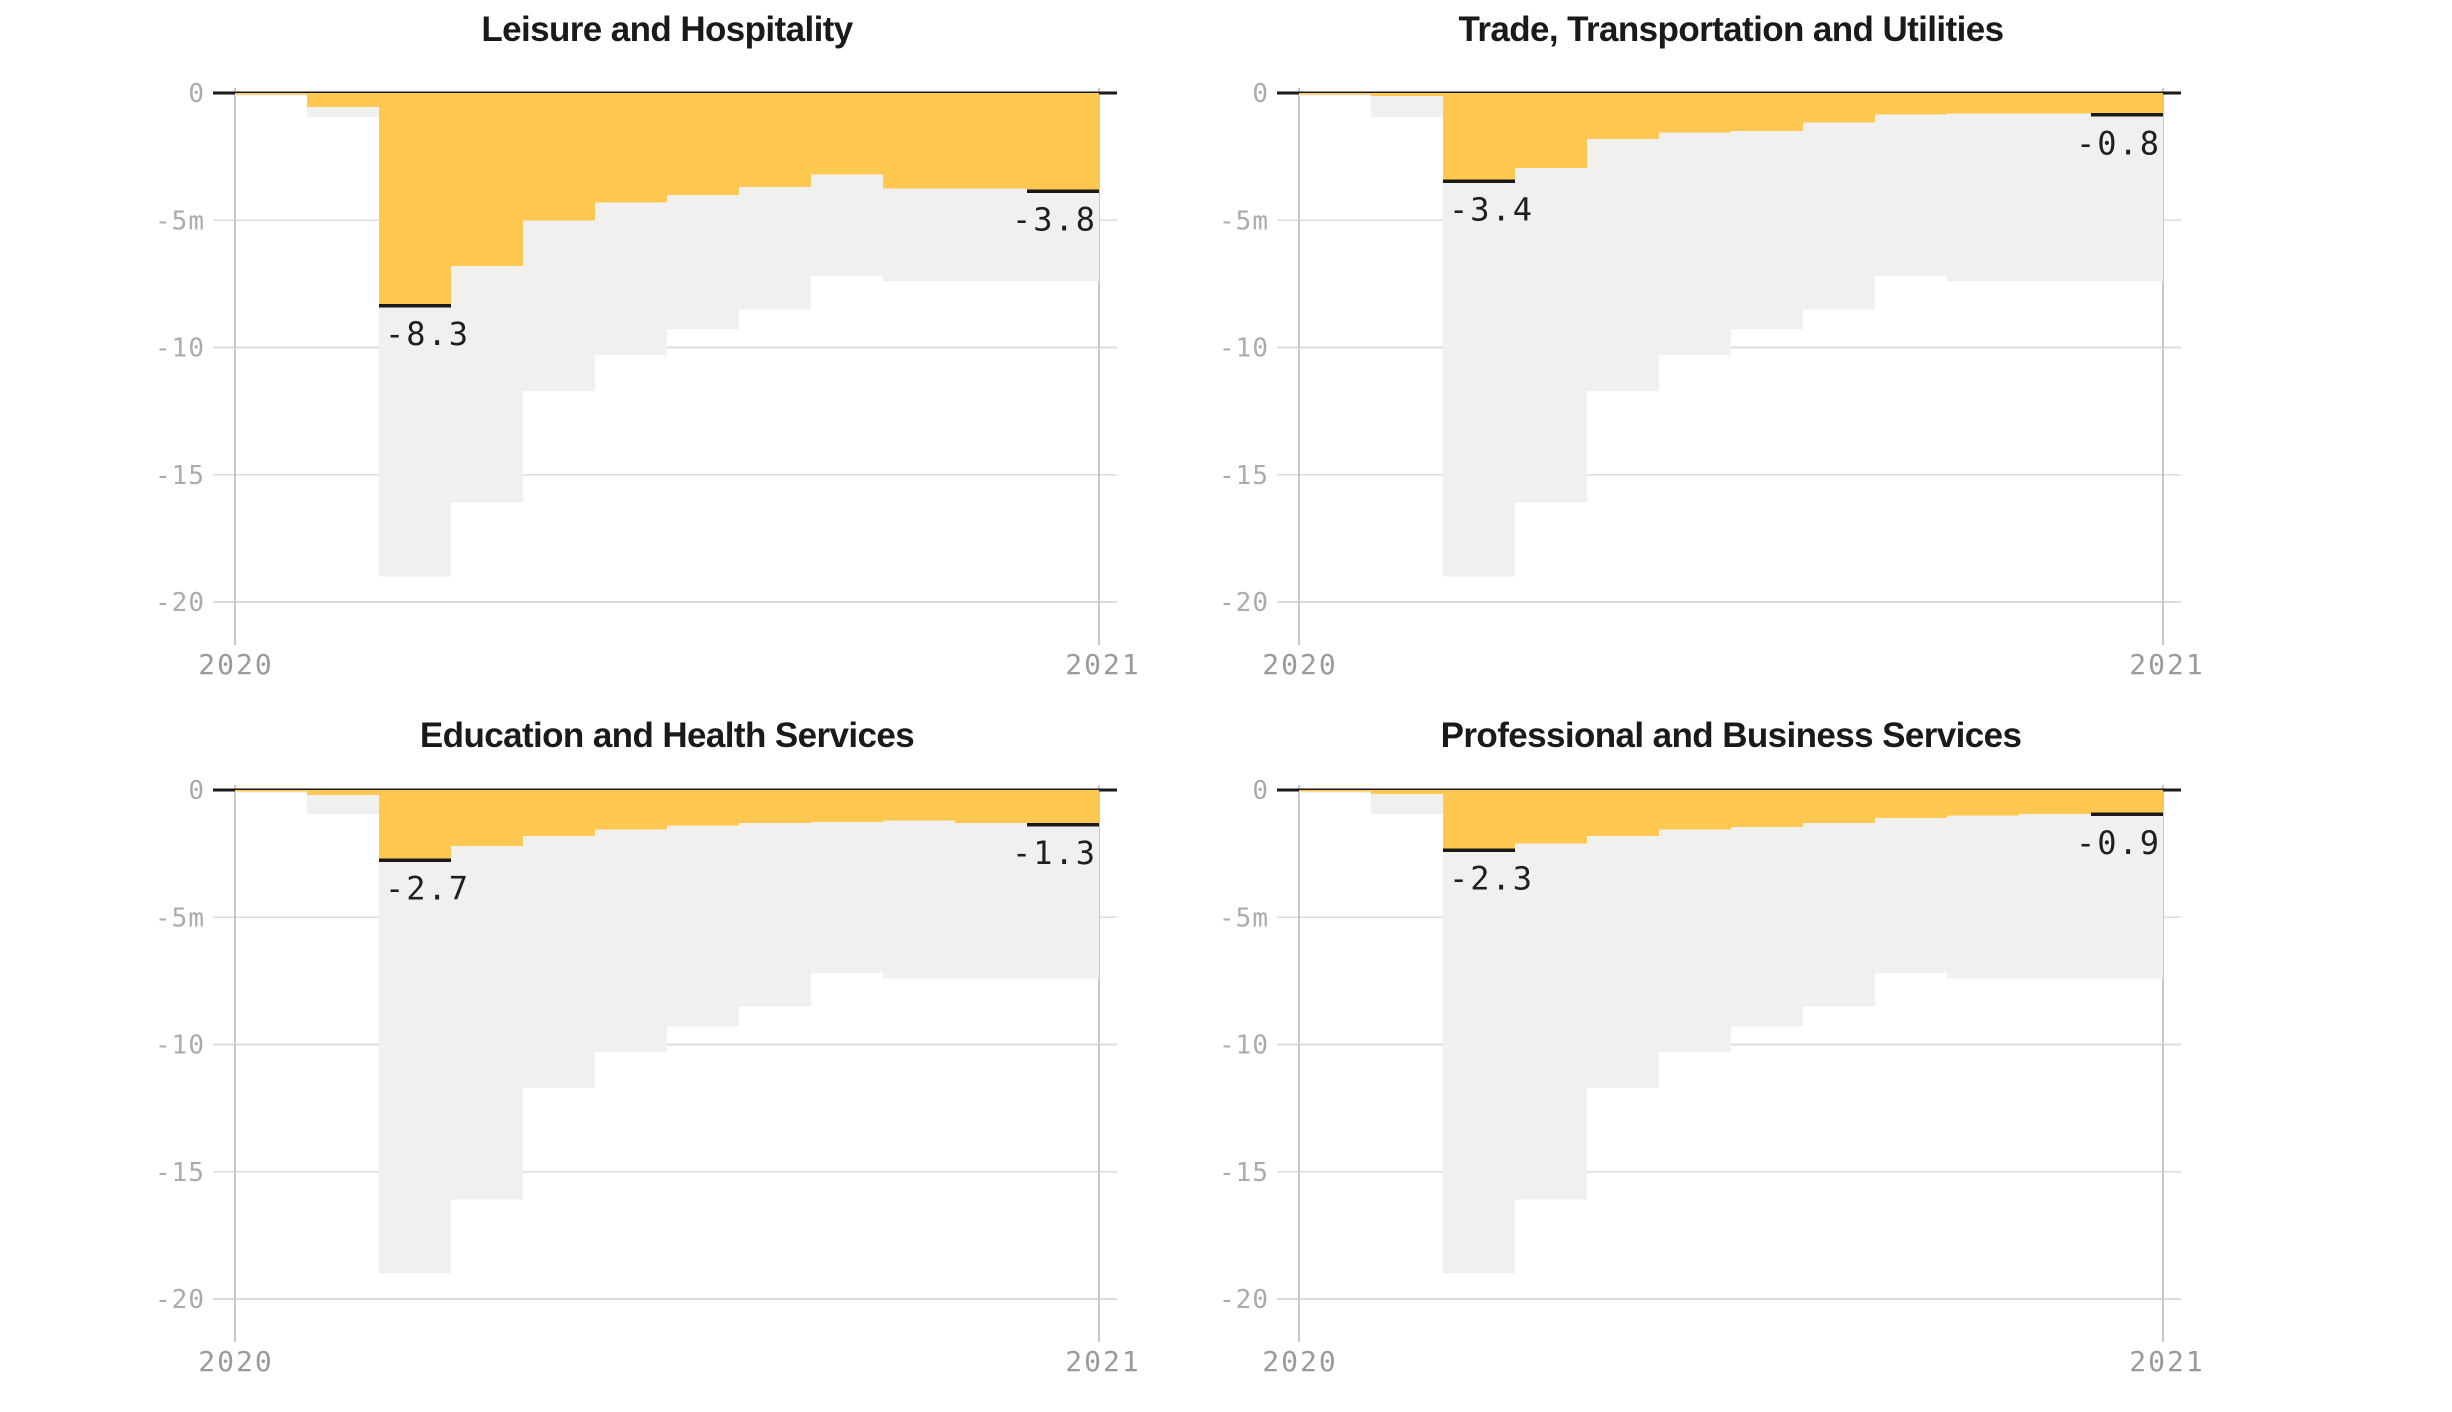  I want to click on chart-title-education-health: Education and Health Services, so click(667, 735).